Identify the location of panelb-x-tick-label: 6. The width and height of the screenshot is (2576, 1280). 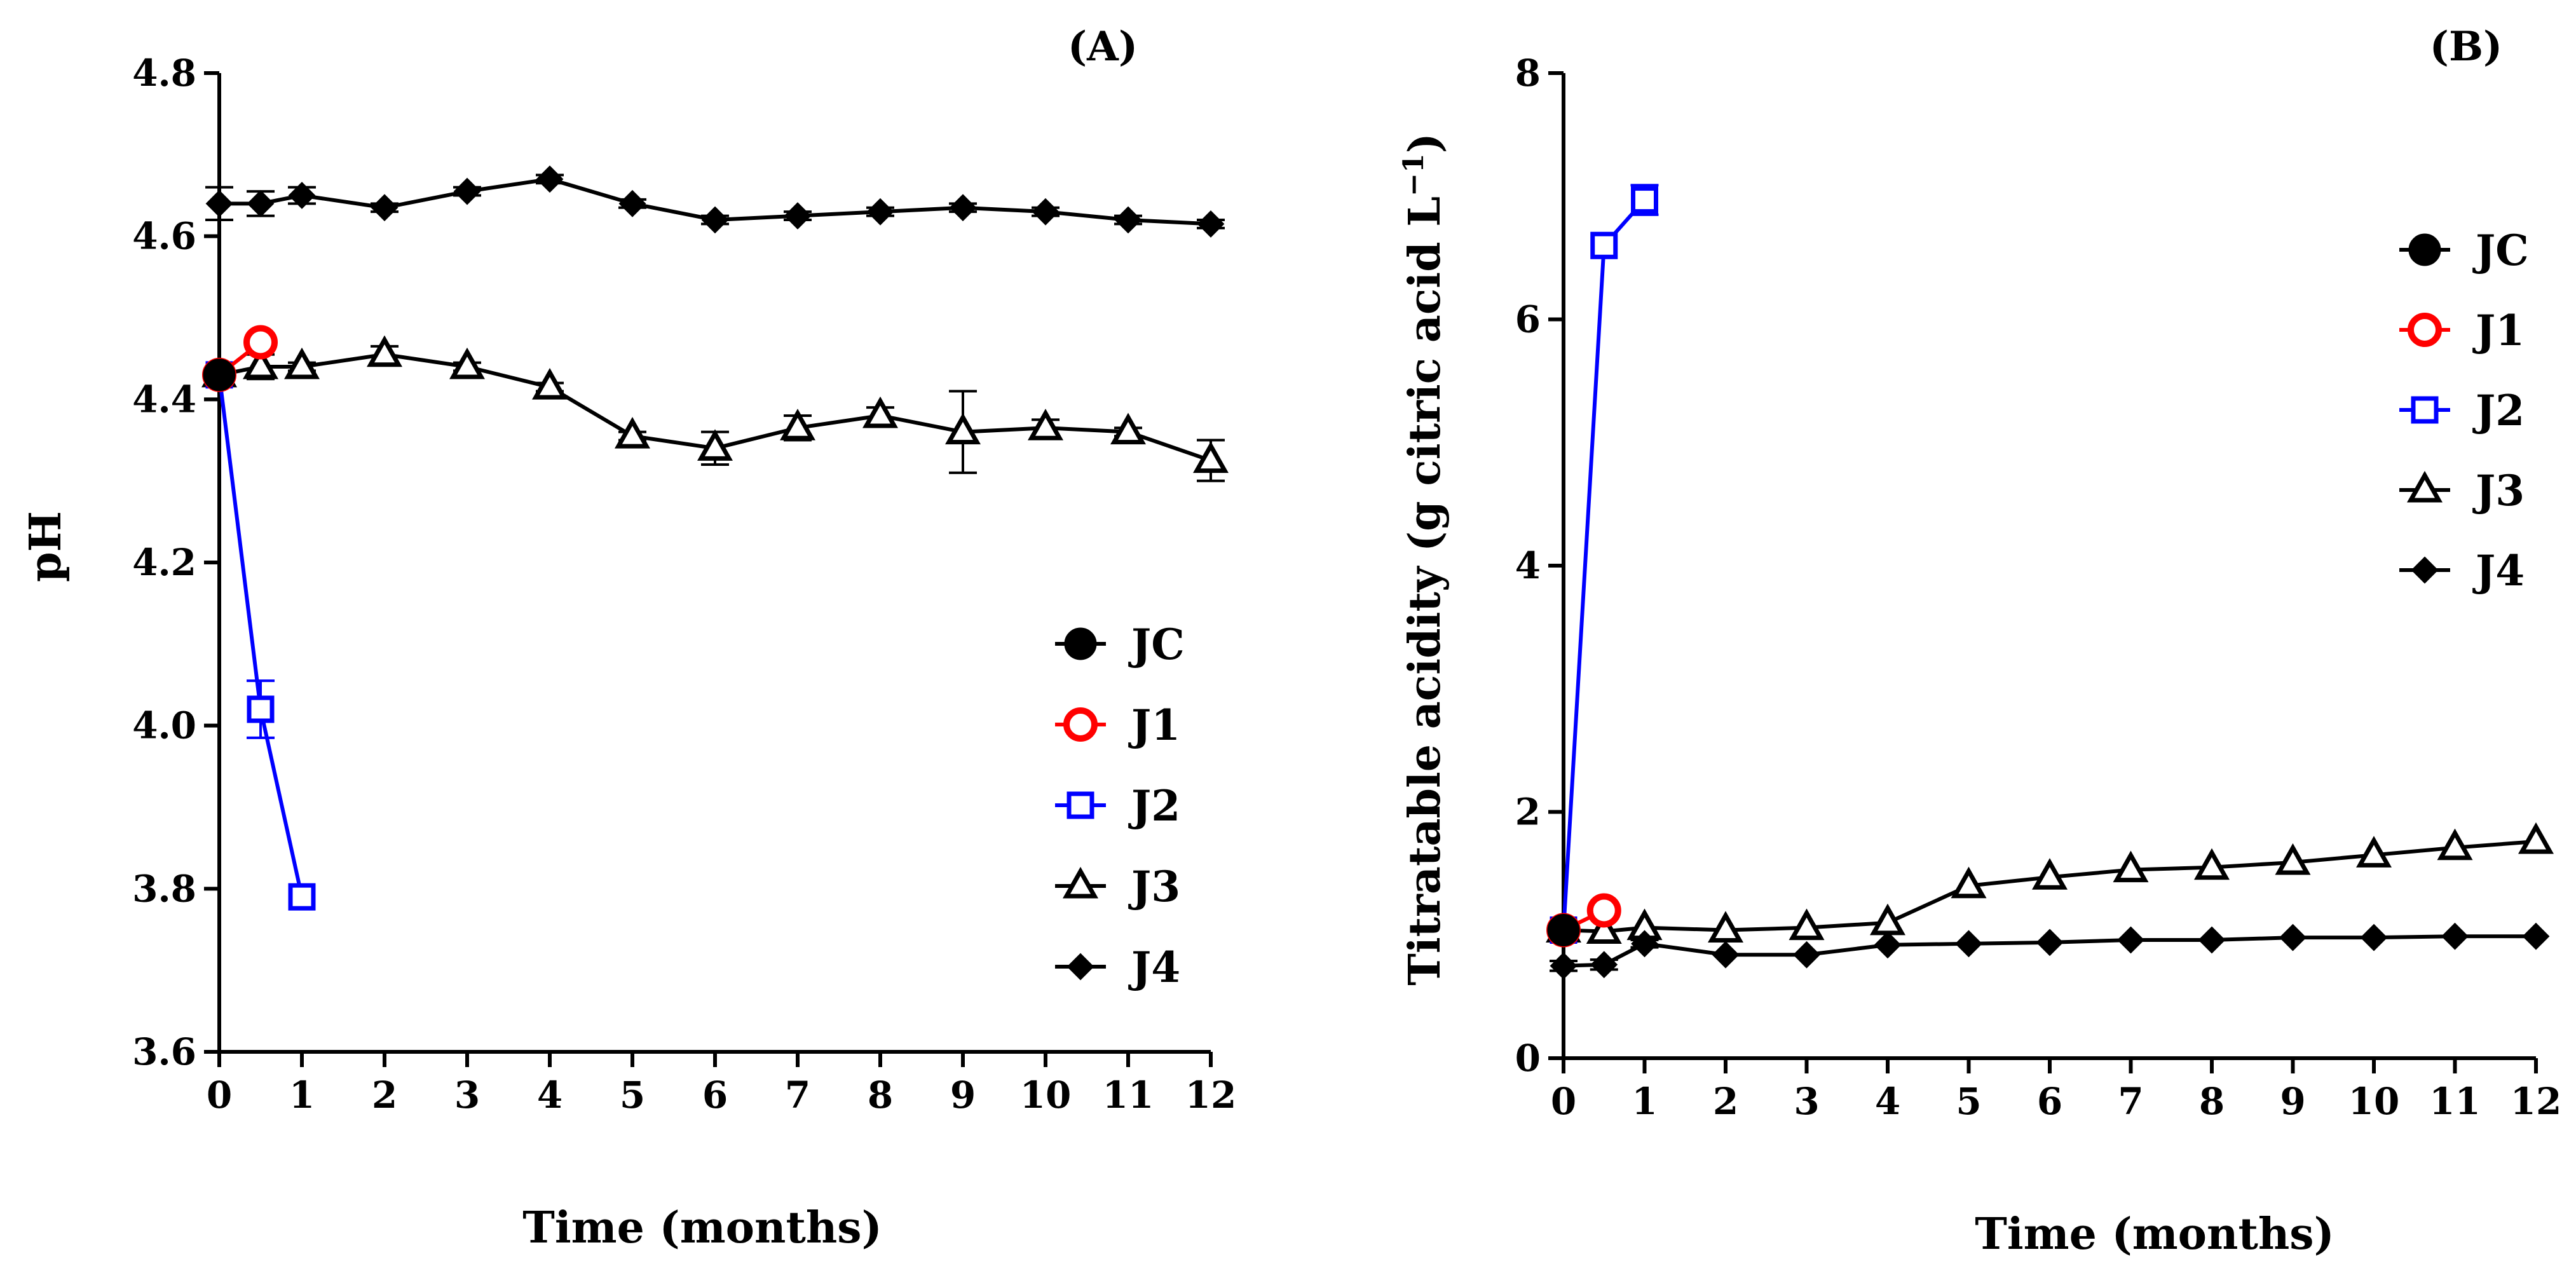
(2049, 1101).